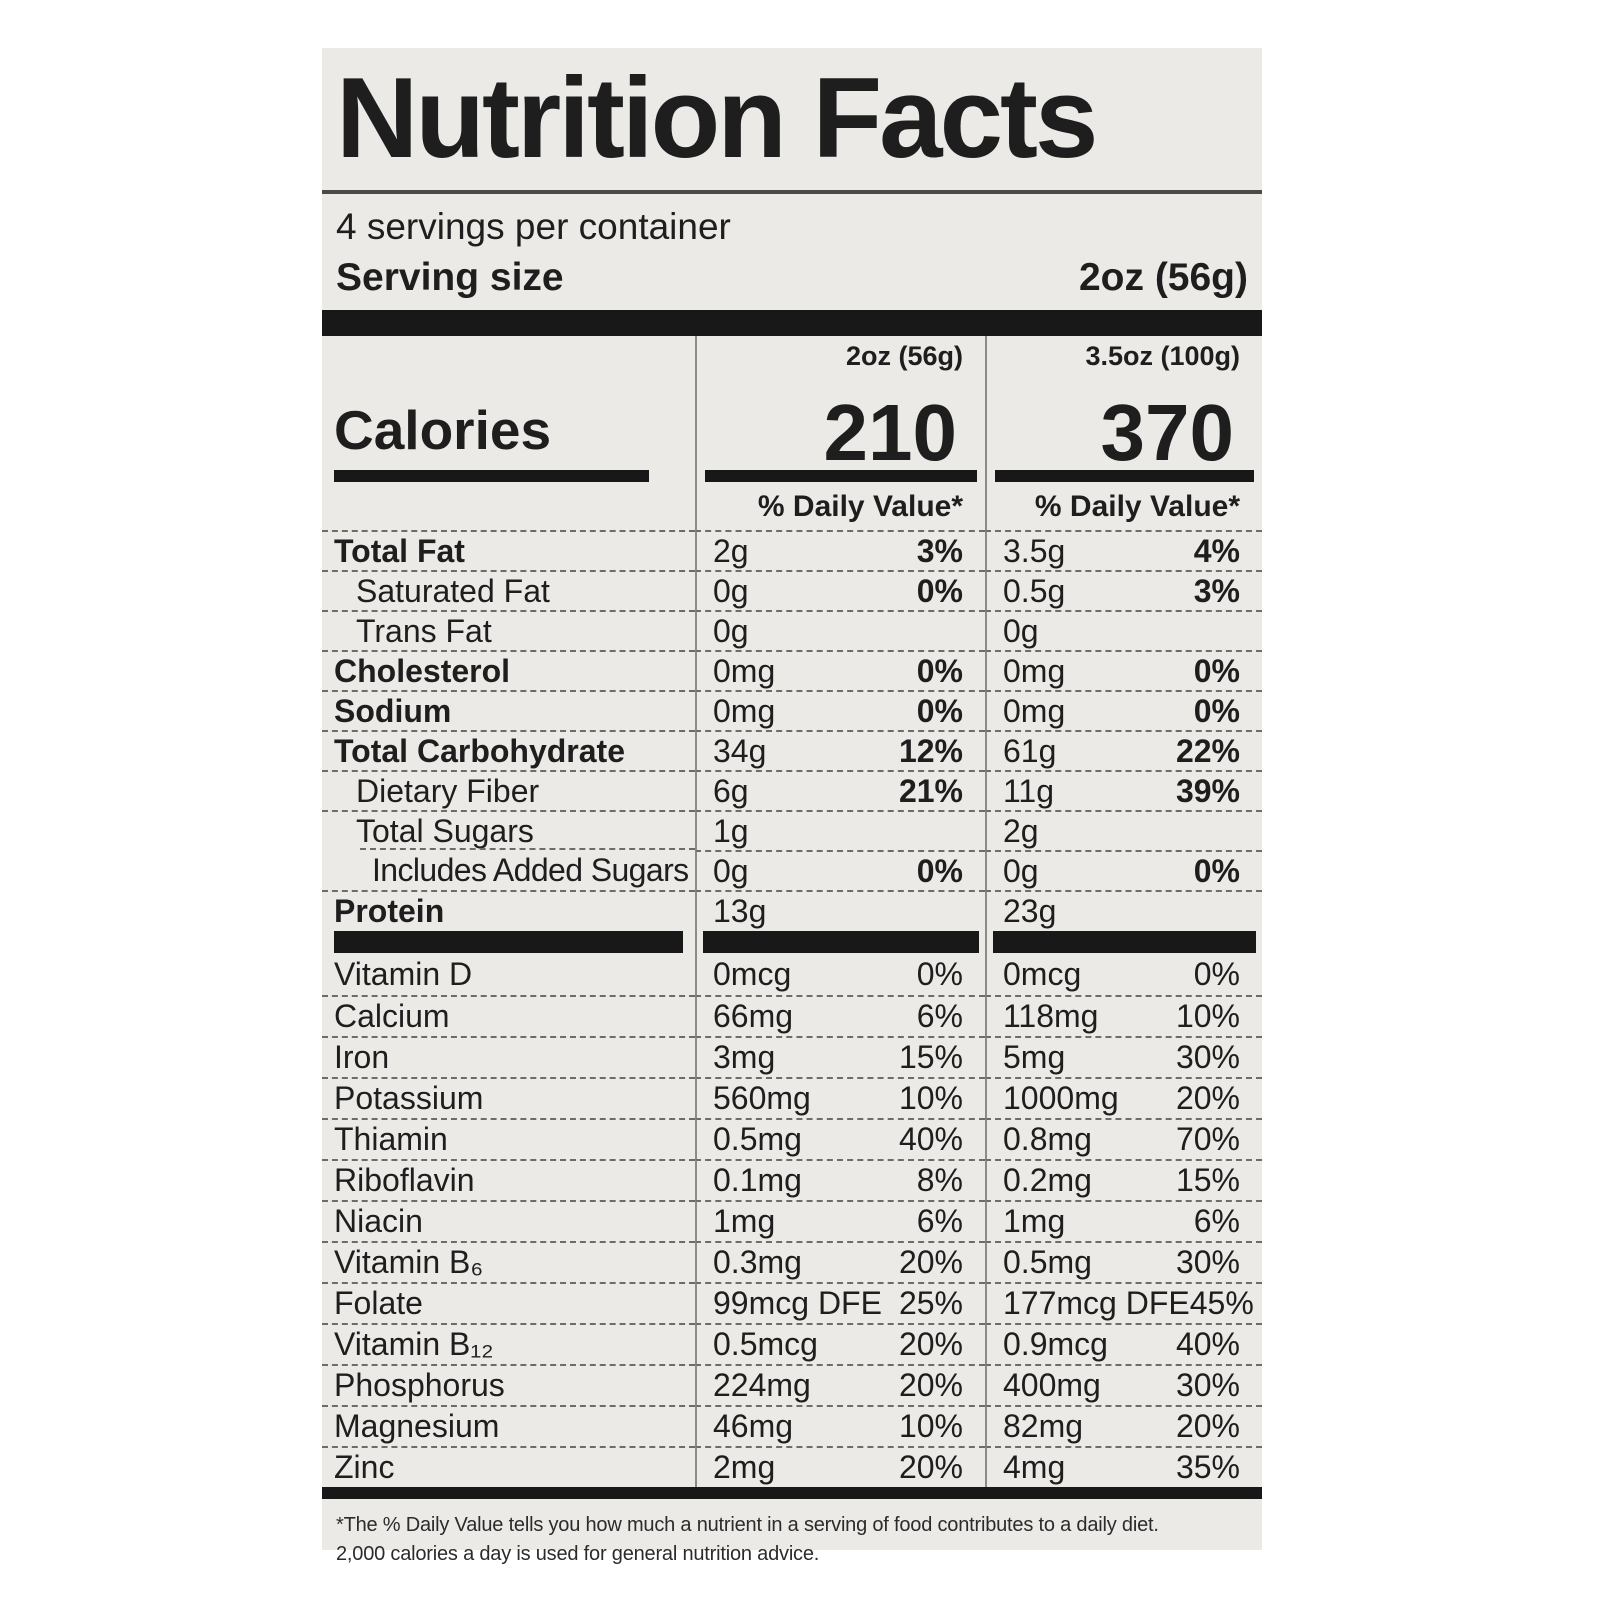 Image resolution: width=1600 pixels, height=1600 pixels. Describe the element at coordinates (508, 1466) in the screenshot. I see `nutrient-name-cell: Zinc` at that location.